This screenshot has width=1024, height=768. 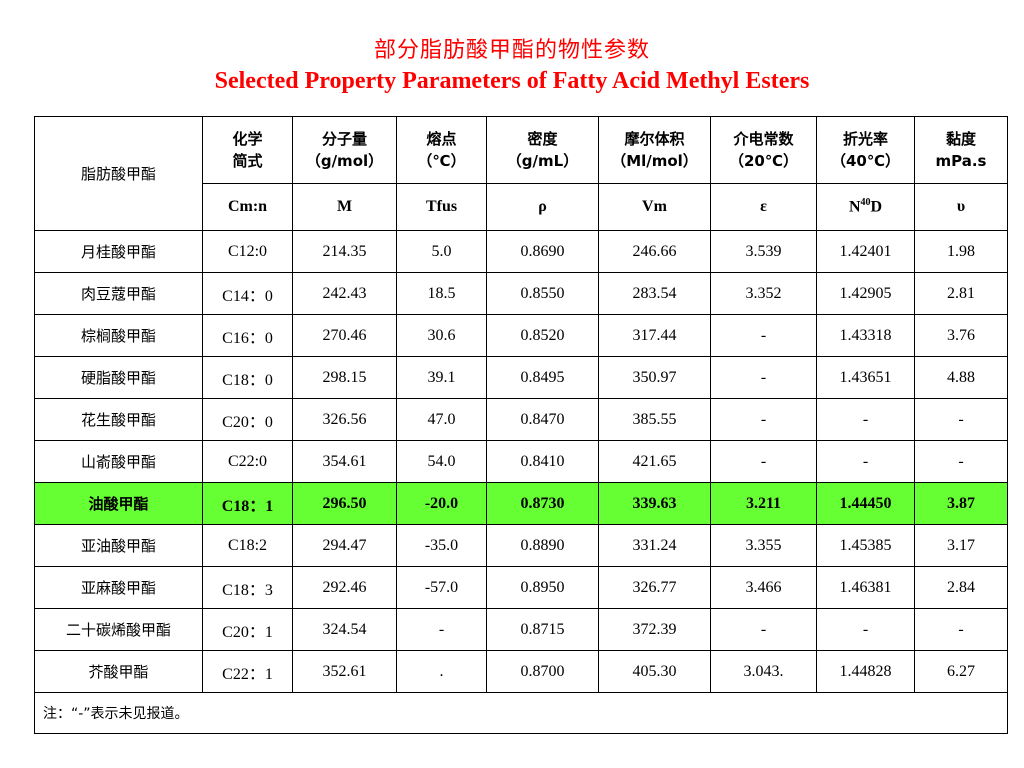 I want to click on table-cell: 2.84, so click(x=961, y=587).